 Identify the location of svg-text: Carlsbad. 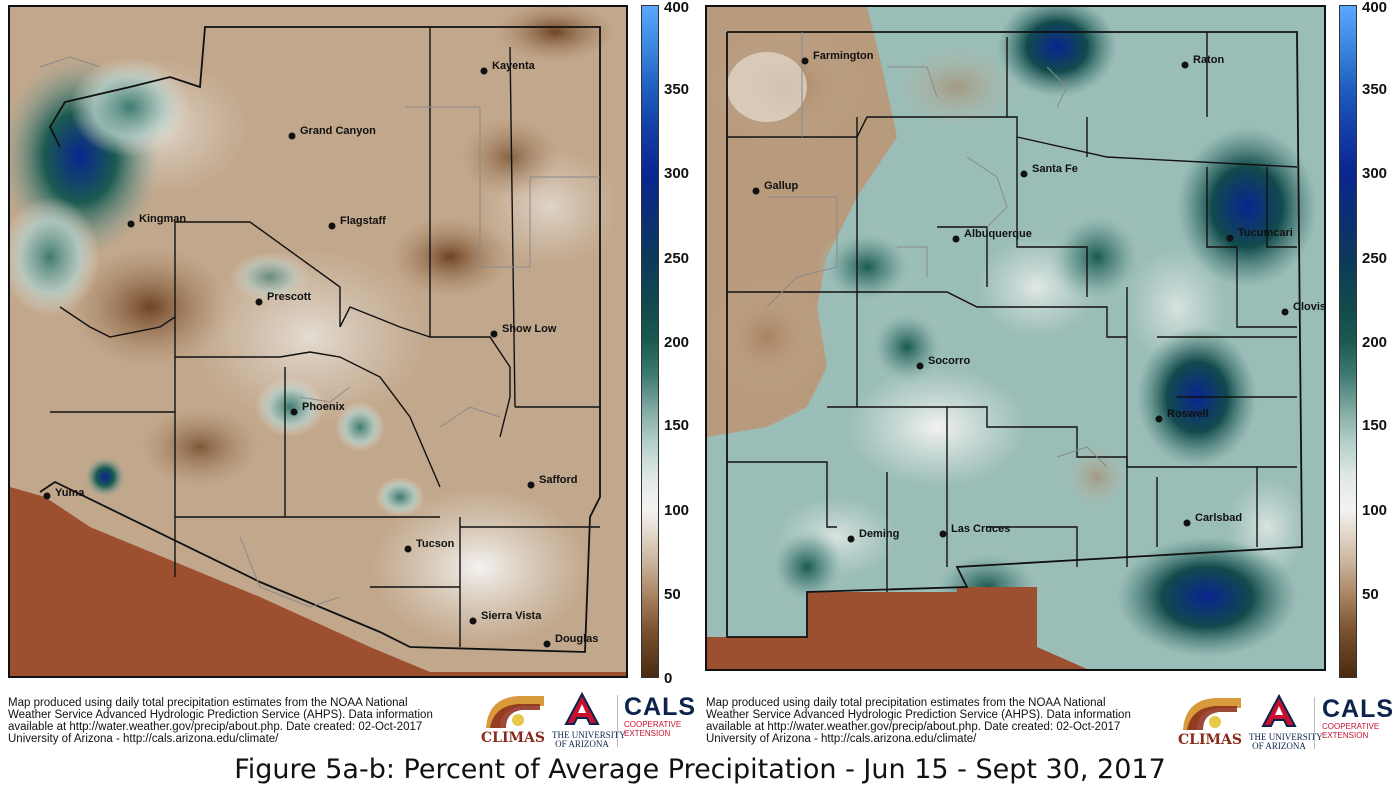
(1218, 518).